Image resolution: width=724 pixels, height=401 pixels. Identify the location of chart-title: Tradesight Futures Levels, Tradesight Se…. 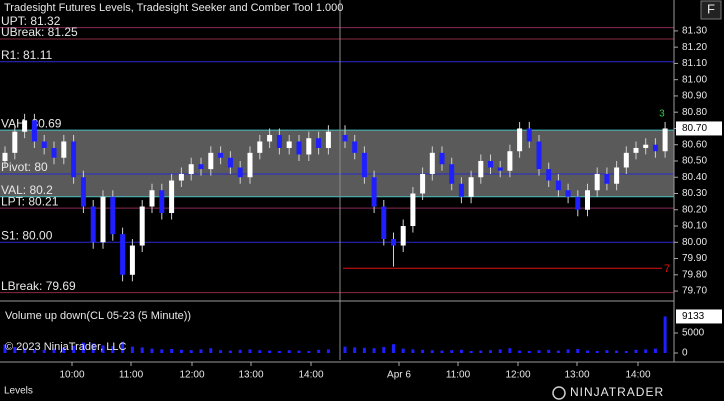
(173, 8).